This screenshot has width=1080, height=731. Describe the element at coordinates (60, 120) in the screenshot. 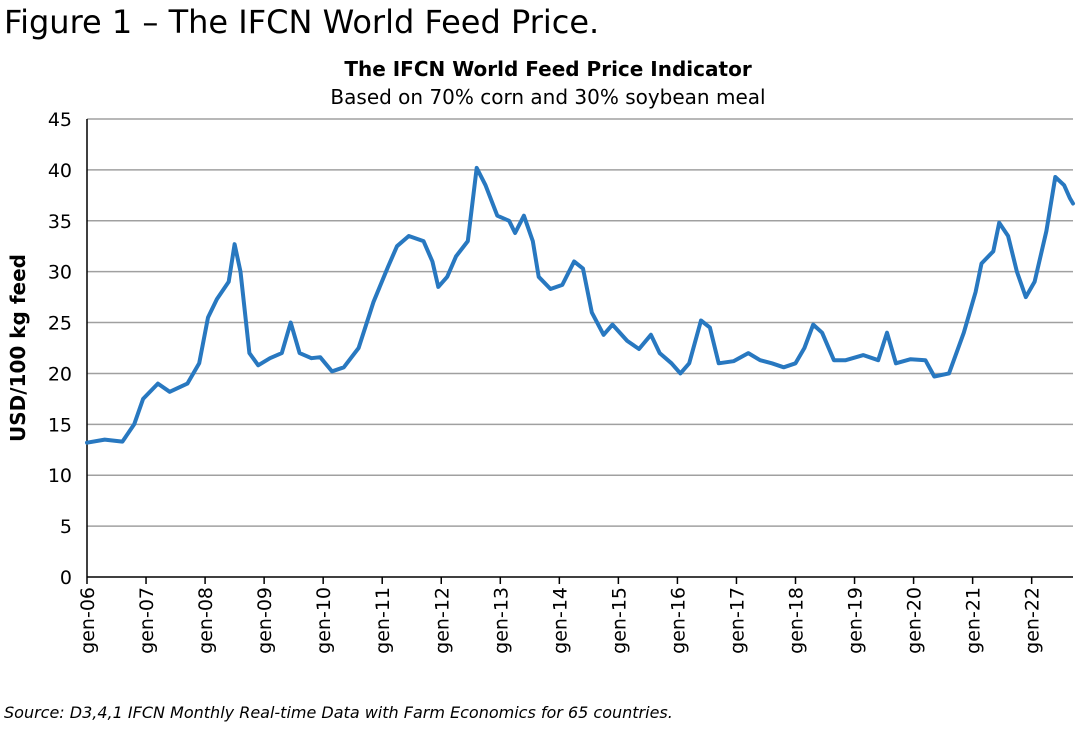

I see `y-tick-label: 45` at that location.